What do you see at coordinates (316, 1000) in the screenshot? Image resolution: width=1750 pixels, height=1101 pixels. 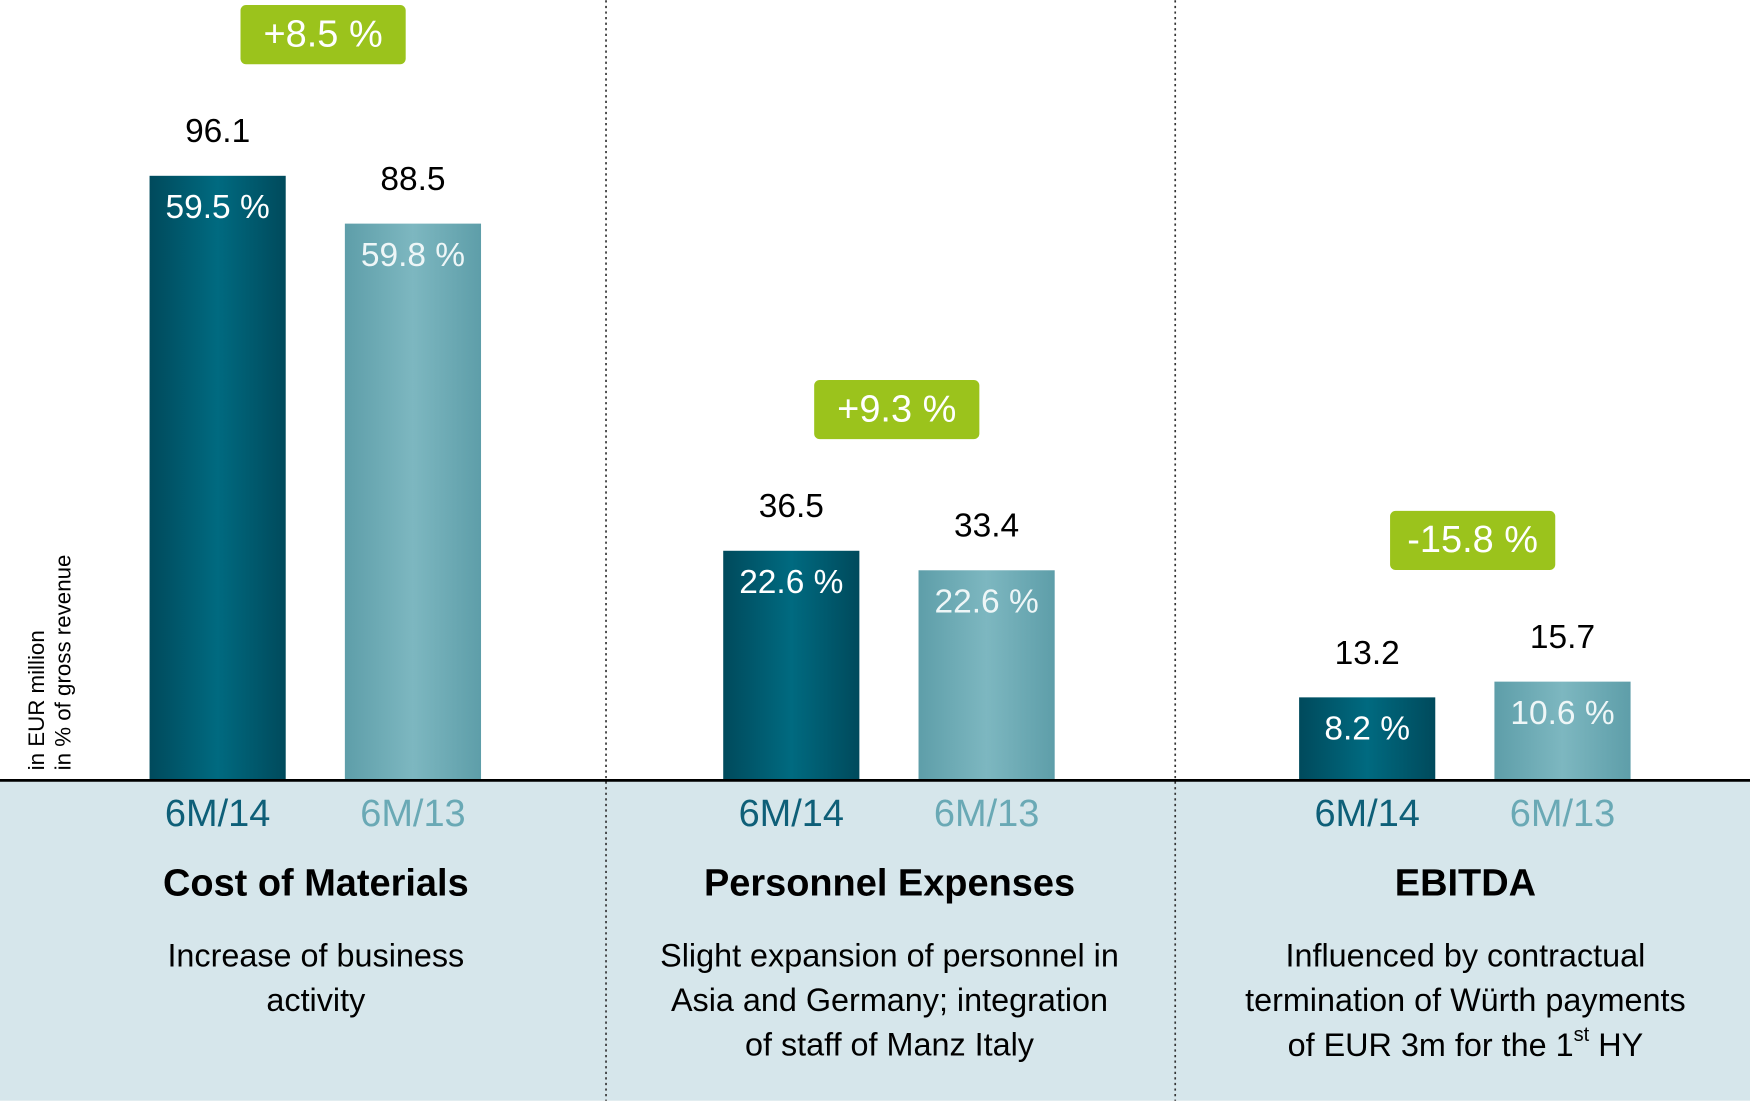 I see `description: activity` at bounding box center [316, 1000].